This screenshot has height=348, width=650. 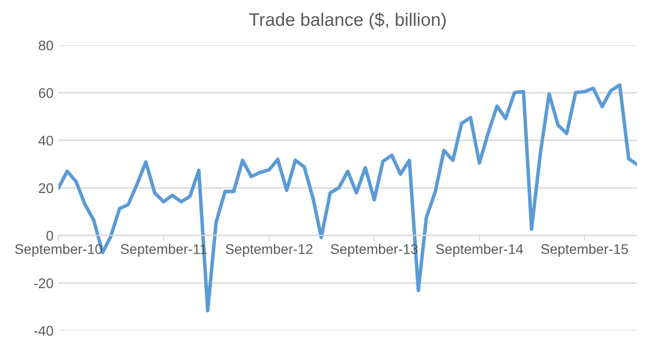 I want to click on y-tick-label: 20, so click(x=46, y=188).